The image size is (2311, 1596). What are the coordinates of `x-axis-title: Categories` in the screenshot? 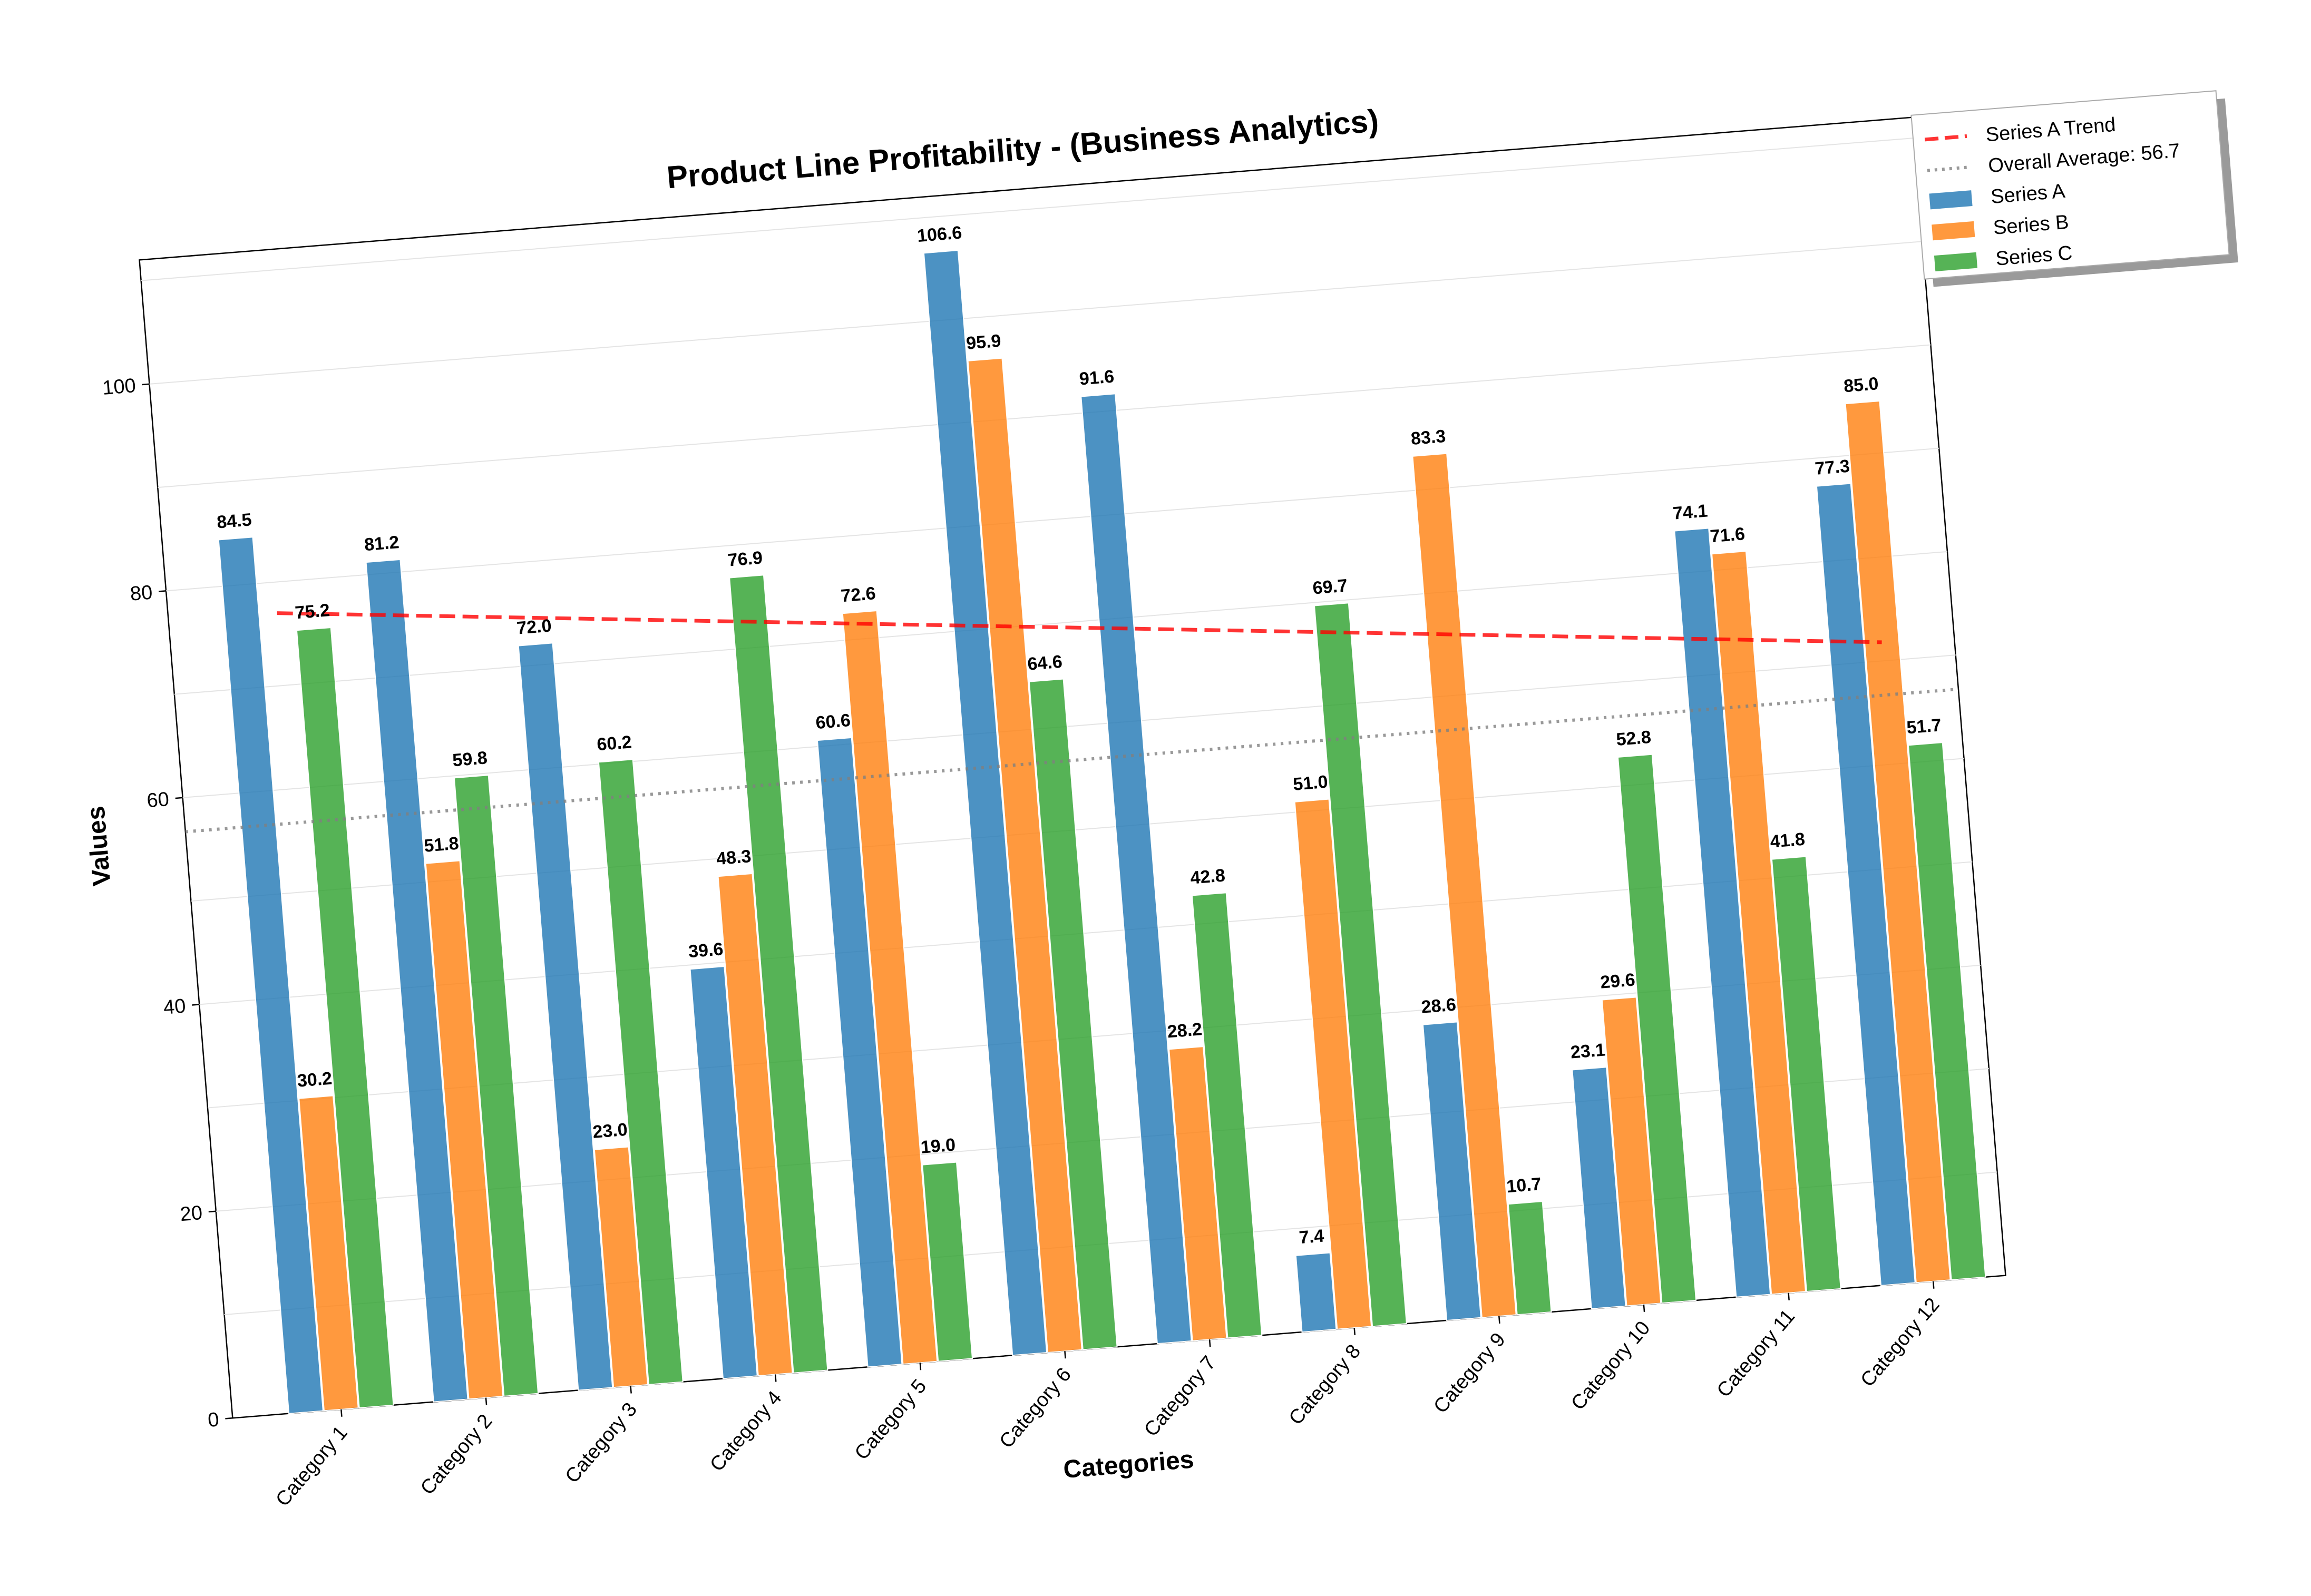 It's located at (1128, 1464).